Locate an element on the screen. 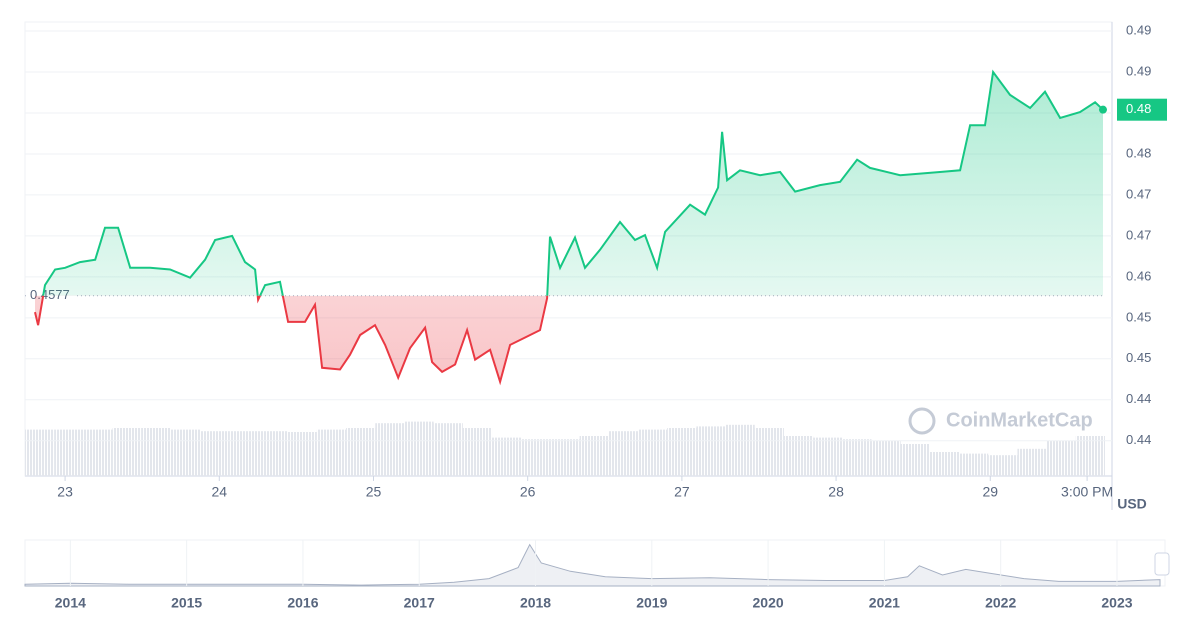 The image size is (1200, 635). overview-tick-label: 2022 is located at coordinates (1000, 603).